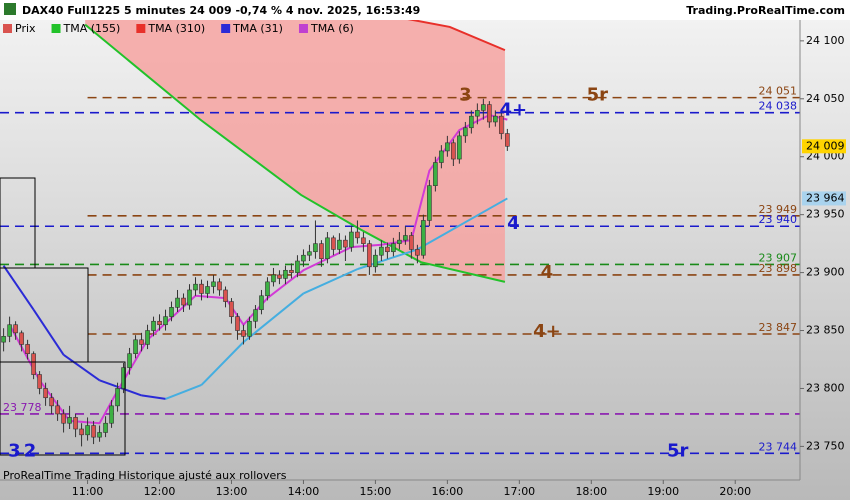  I want to click on x-tick-label: 11:00, so click(88, 491).